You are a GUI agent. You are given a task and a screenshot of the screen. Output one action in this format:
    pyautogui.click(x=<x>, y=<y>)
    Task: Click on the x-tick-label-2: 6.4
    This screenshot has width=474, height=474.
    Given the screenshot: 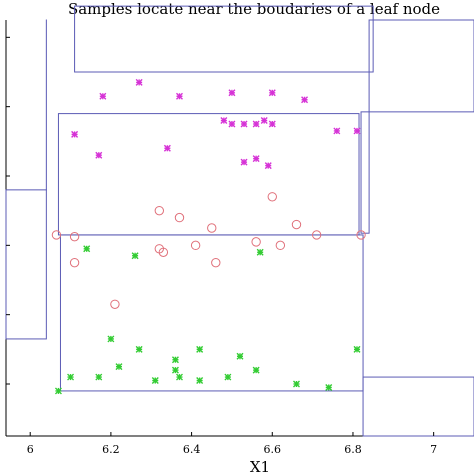 What is the action you would take?
    pyautogui.click(x=192, y=449)
    